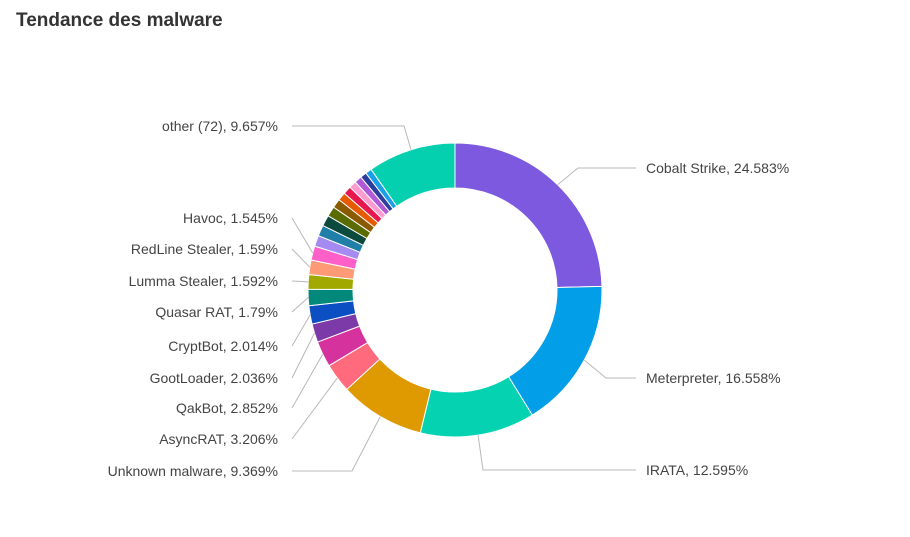 This screenshot has height=537, width=910. I want to click on slice-label: Lumma Stealer, 1.592%, so click(203, 281).